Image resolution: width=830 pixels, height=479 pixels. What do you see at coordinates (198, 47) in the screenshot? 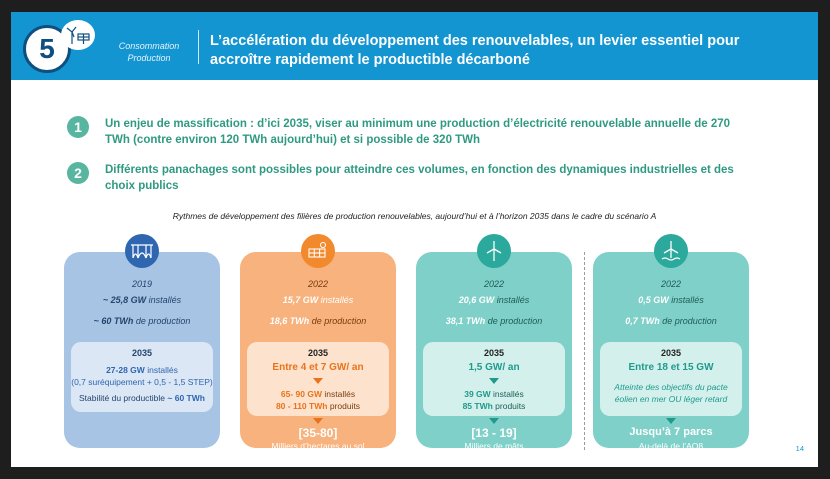
I see `header-divider` at bounding box center [198, 47].